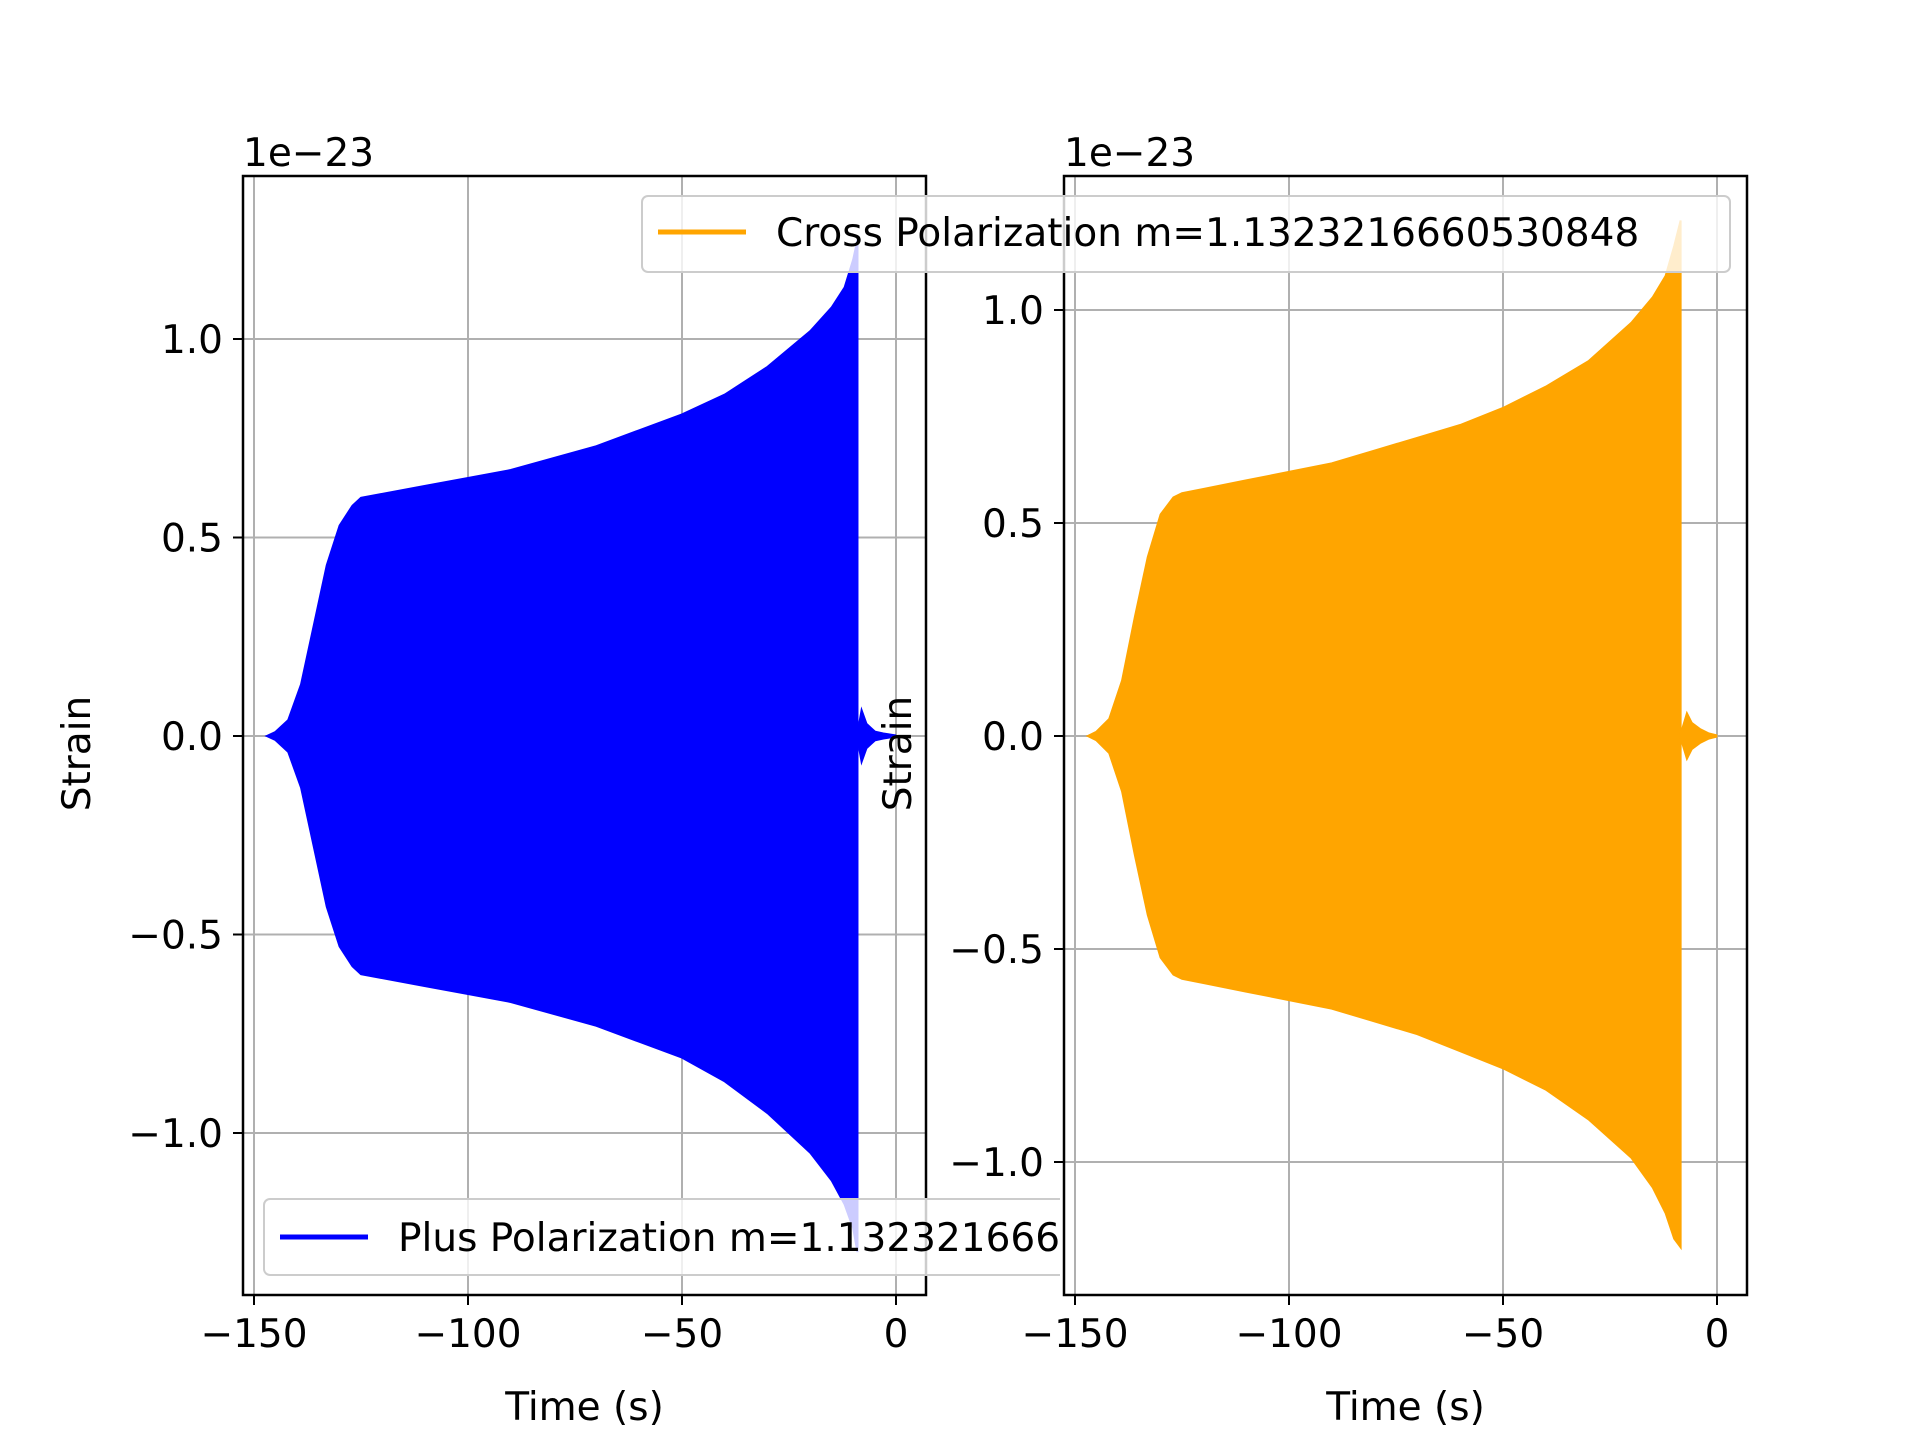 The width and height of the screenshot is (1920, 1440). Describe the element at coordinates (816, 1238) in the screenshot. I see `legend-label-plus: Plus Polarization m=1.1323216660530848` at that location.